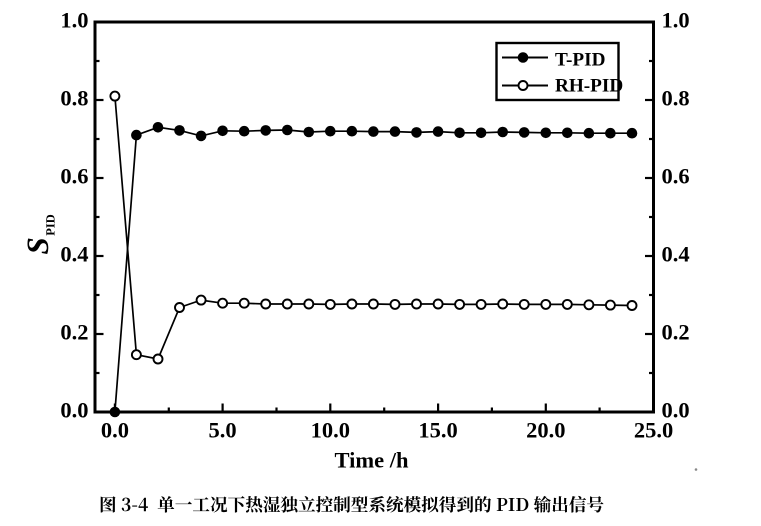 The width and height of the screenshot is (761, 526). Describe the element at coordinates (223, 430) in the screenshot. I see `svg-text: 5.0` at that location.